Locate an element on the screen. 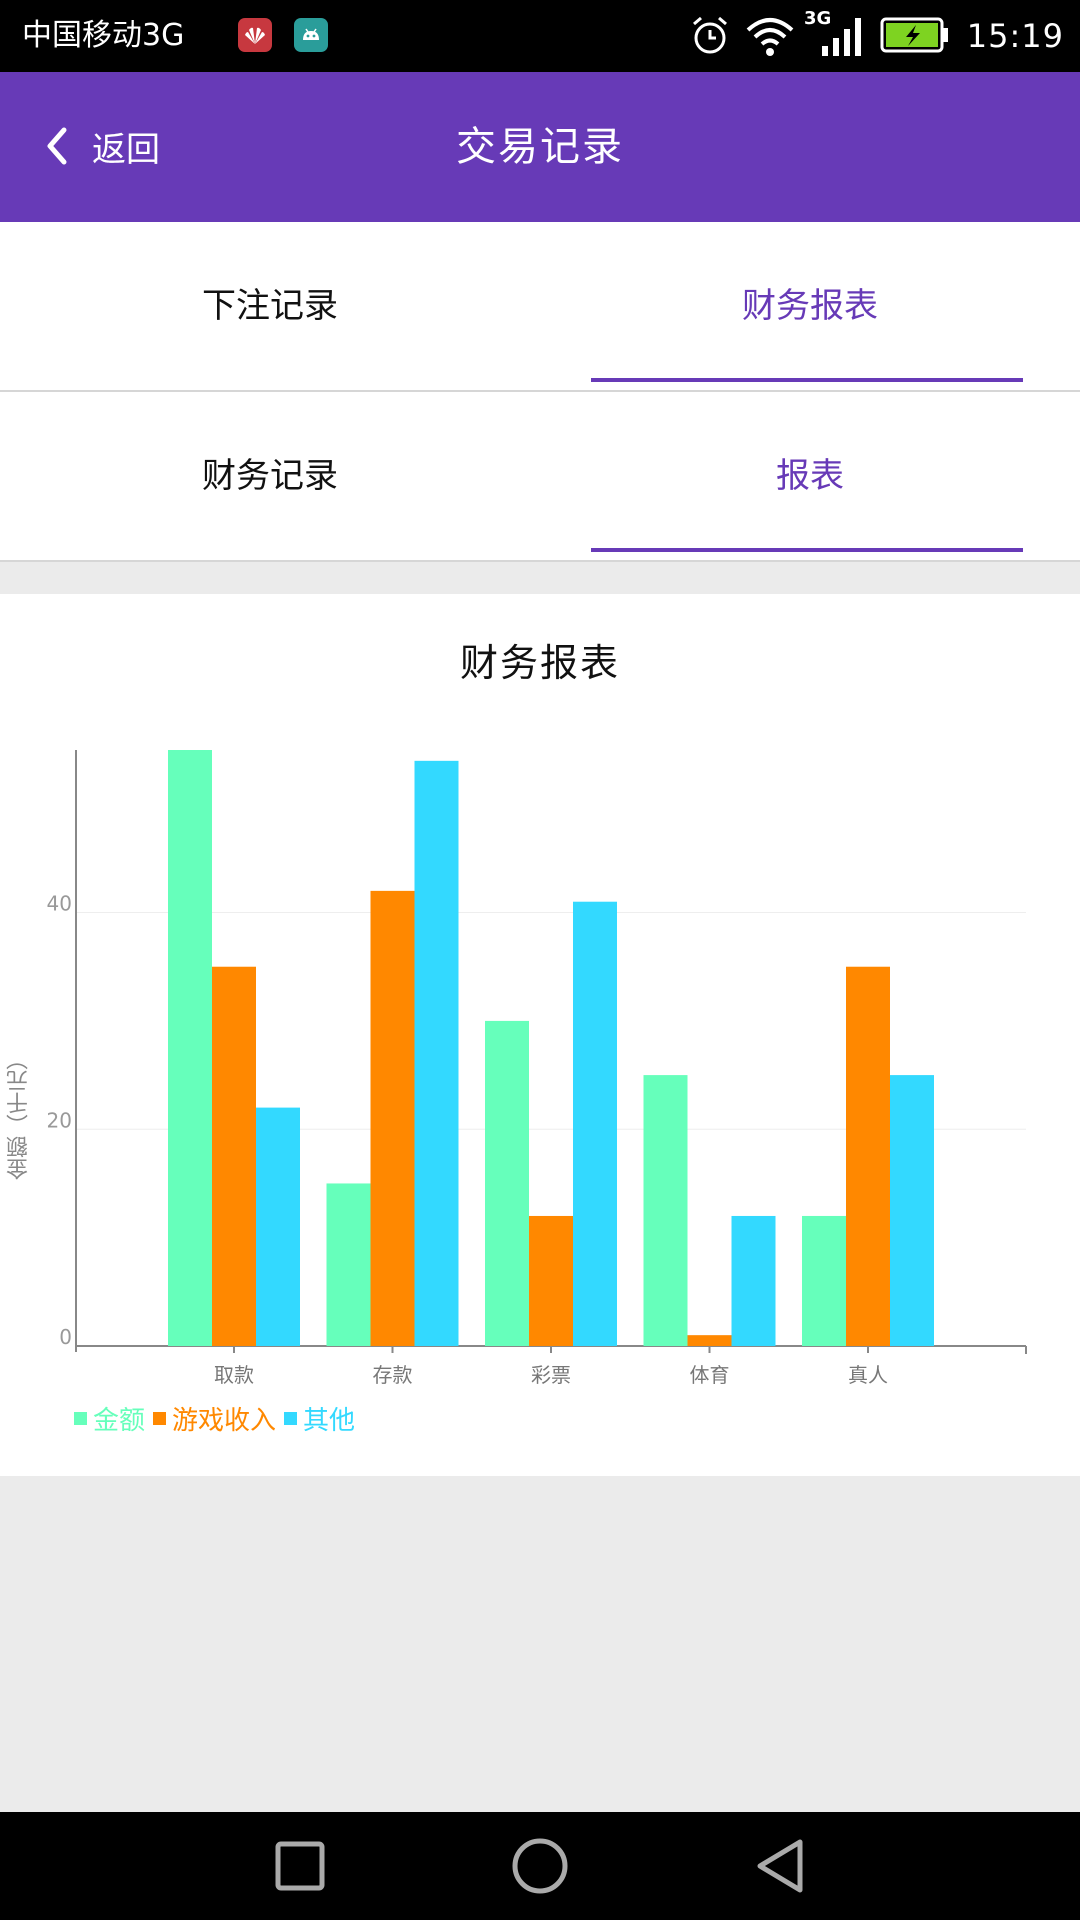 This screenshot has height=1920, width=1080. tab-financial-records: 财务记录 is located at coordinates (270, 476).